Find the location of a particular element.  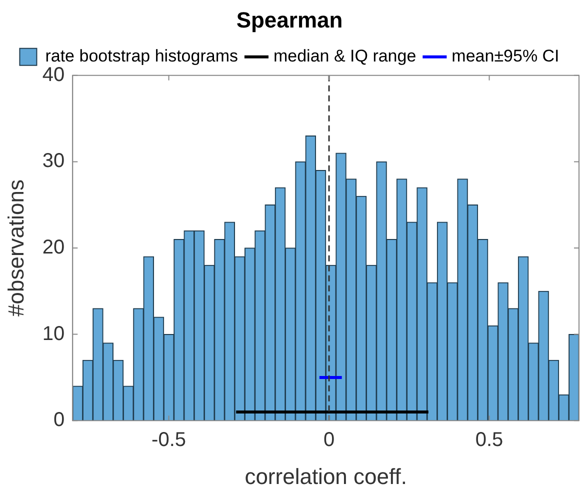

y-tick-label: 40 is located at coordinates (53, 75).